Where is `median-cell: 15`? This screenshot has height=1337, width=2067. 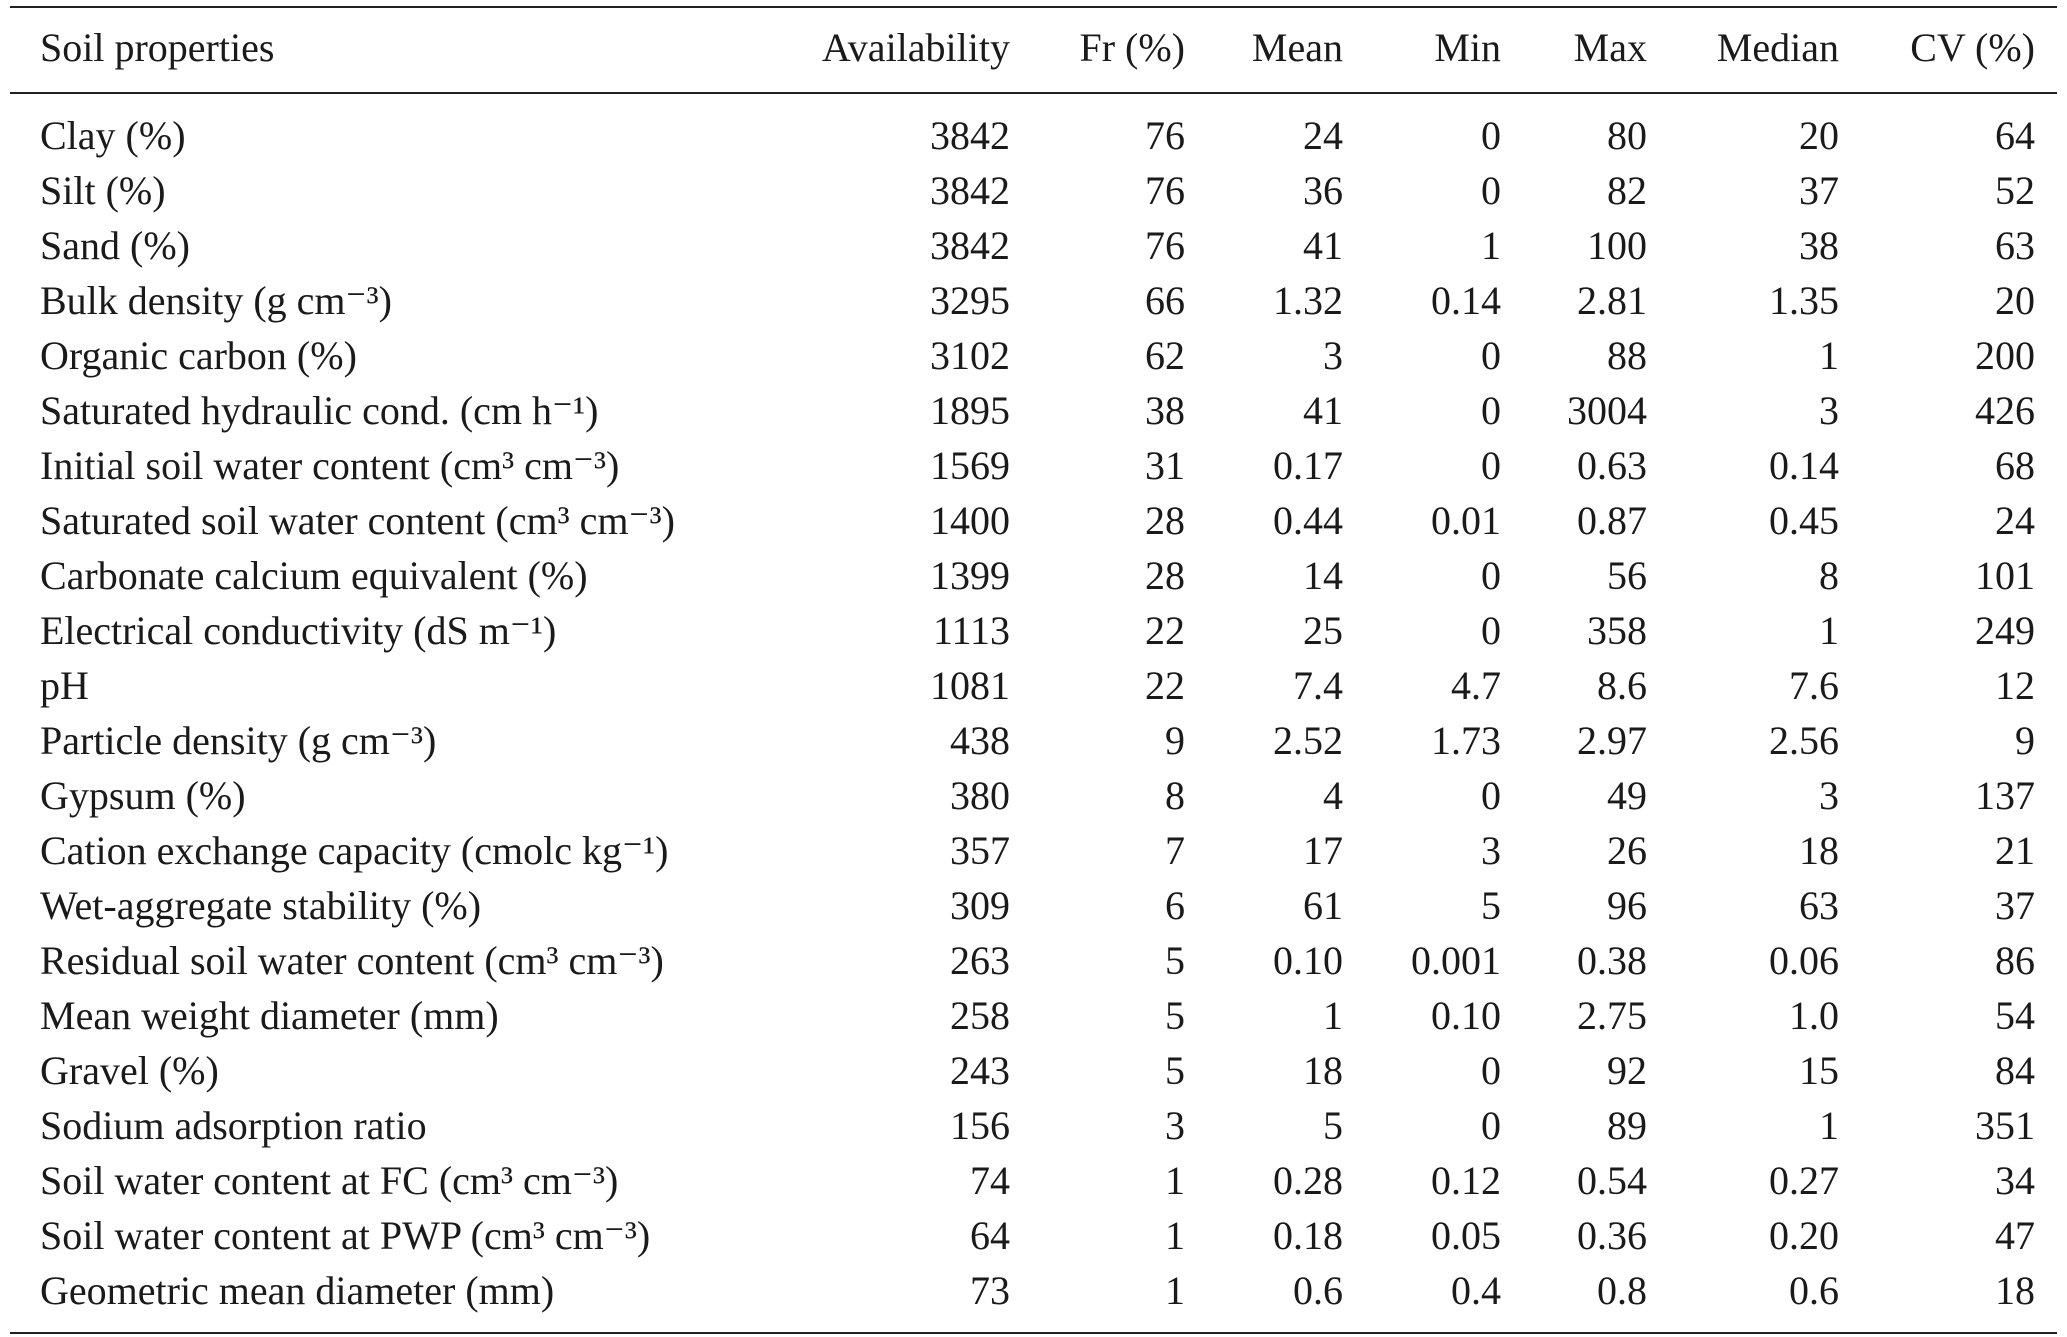
median-cell: 15 is located at coordinates (1819, 1070).